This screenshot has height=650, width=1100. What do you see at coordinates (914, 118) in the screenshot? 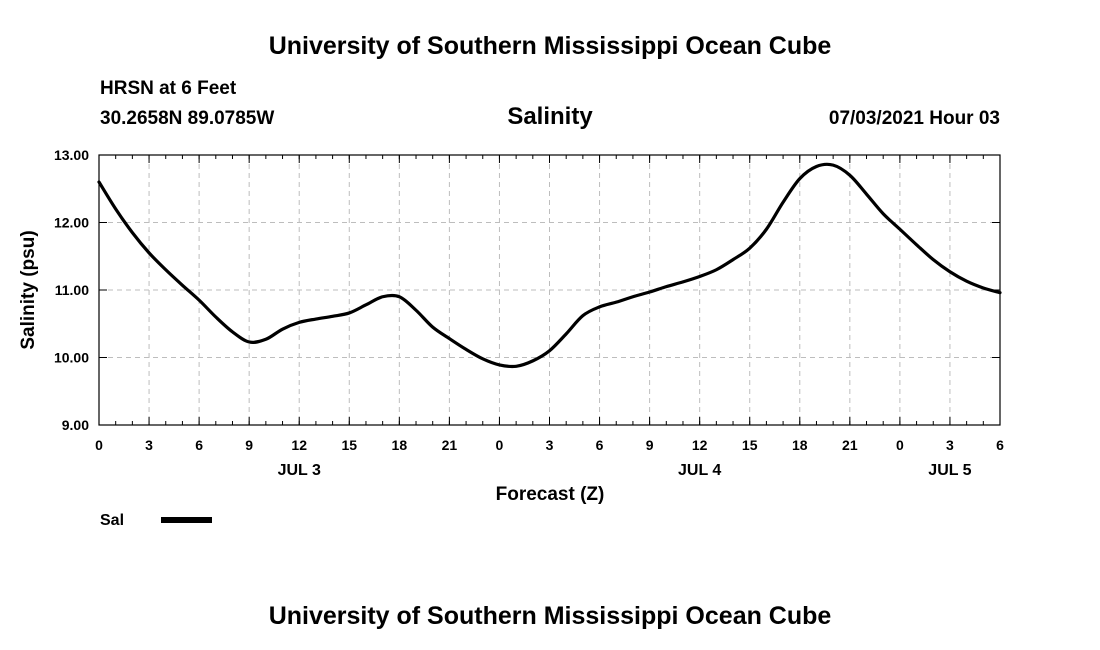
I see `date-label: 07/03/2021 Hour 03` at bounding box center [914, 118].